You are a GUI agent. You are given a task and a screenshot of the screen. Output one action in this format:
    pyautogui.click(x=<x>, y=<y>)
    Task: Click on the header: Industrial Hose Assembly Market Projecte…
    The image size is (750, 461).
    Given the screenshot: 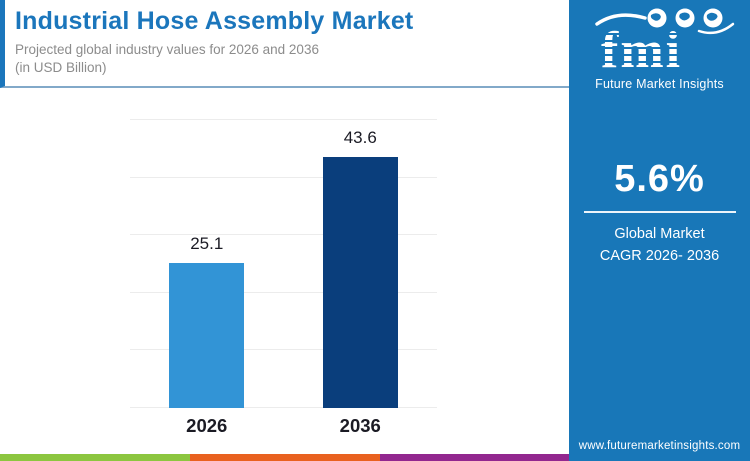 What is the action you would take?
    pyautogui.click(x=284, y=44)
    